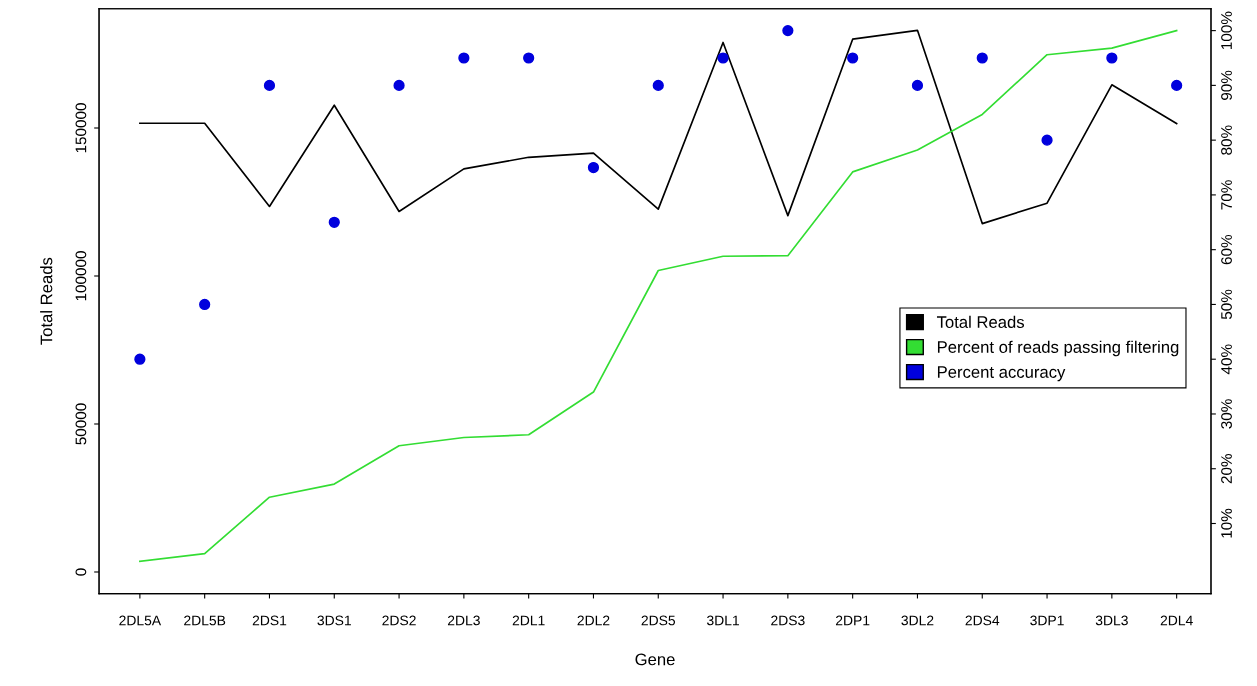 This screenshot has width=1257, height=686. I want to click on x-tick-label: 2DS5, so click(658, 620).